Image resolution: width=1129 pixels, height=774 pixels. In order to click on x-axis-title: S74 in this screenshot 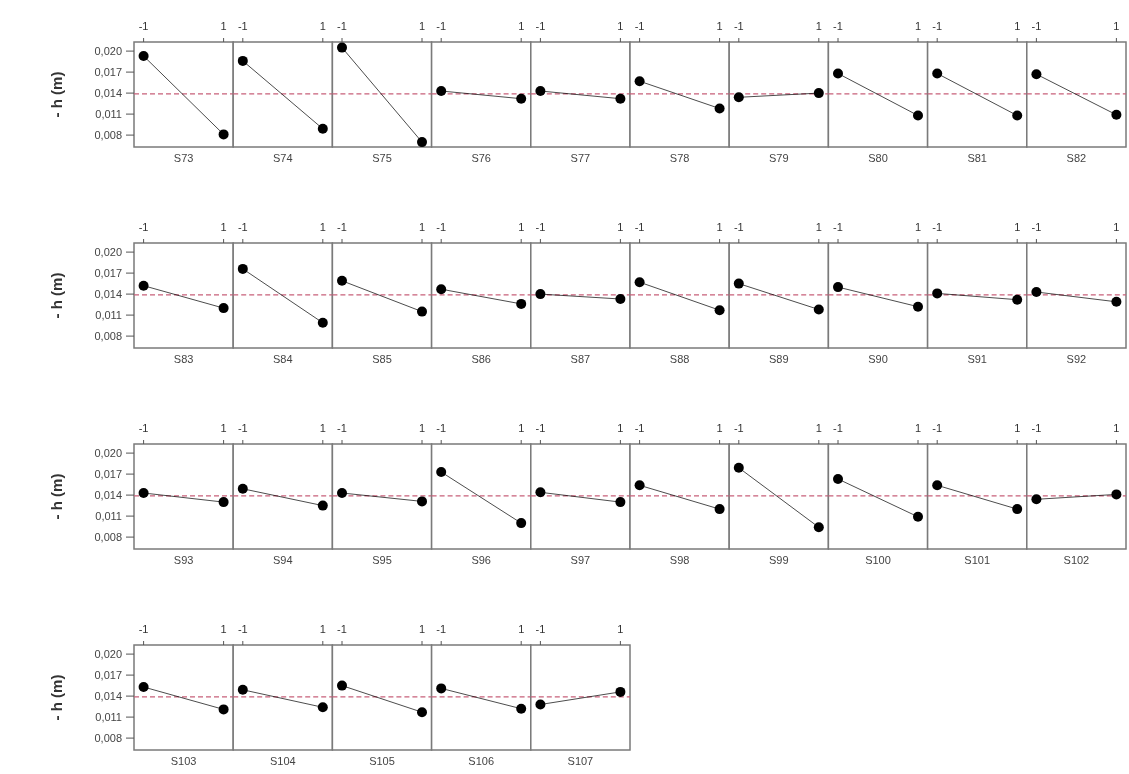, I will do `click(283, 158)`.